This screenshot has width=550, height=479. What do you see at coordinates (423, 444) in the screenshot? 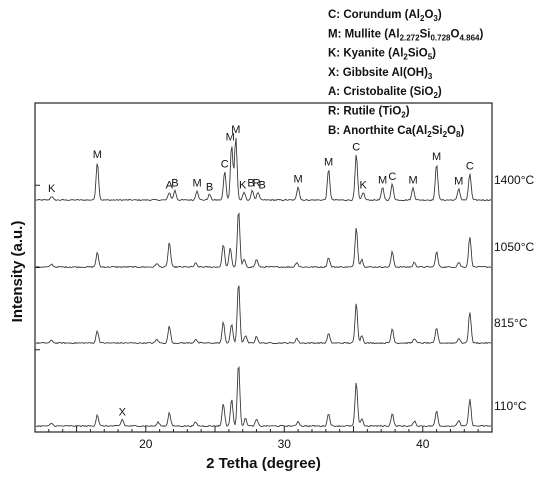
I see `x-tick-label: 40` at bounding box center [423, 444].